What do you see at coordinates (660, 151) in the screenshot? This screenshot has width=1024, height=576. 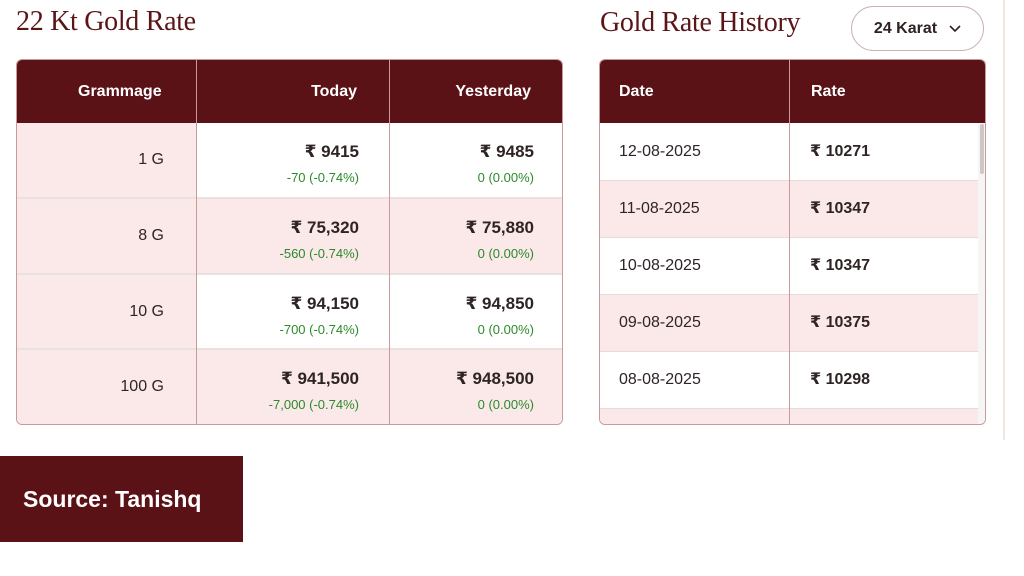 I see `history-date: 12-08-2025` at bounding box center [660, 151].